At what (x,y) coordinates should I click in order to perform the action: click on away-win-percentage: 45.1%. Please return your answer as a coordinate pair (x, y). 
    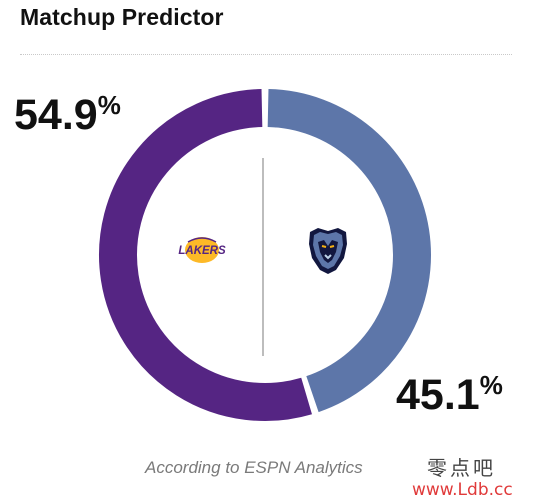
    Looking at the image, I should click on (449, 395).